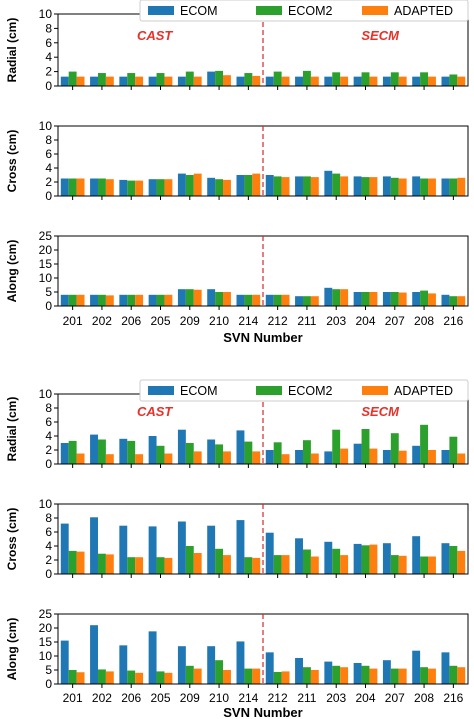 The image size is (474, 719). Describe the element at coordinates (219, 698) in the screenshot. I see `x-tick-label: 210` at that location.